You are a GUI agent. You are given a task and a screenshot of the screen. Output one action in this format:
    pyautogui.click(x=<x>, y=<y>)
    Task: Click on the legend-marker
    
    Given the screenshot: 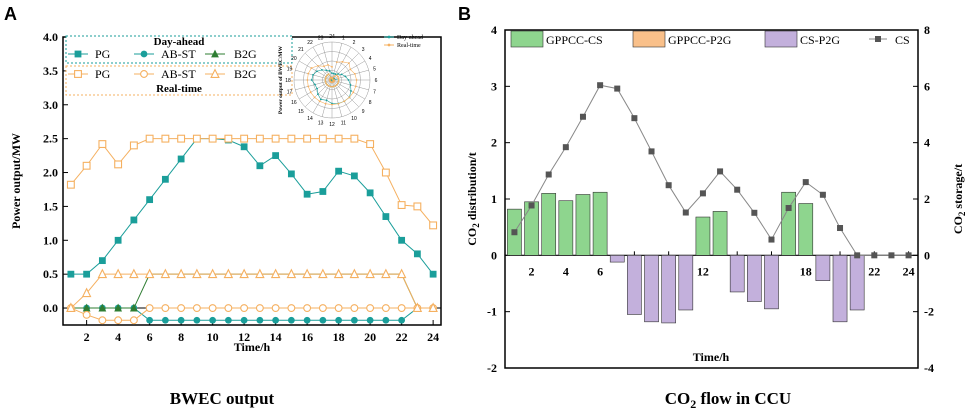 What is the action you would take?
    pyautogui.click(x=78, y=54)
    